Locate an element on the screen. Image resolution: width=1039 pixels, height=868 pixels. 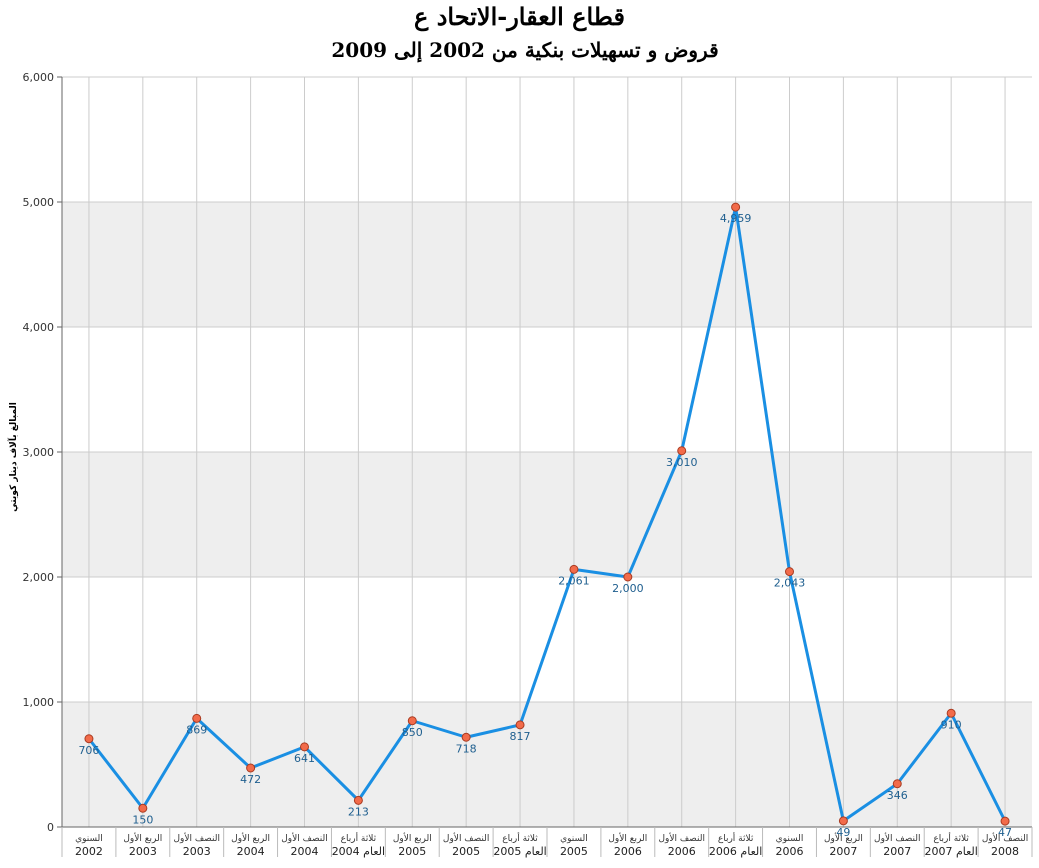
x-tick-label-year: العام 2007 is located at coordinates (950, 851).